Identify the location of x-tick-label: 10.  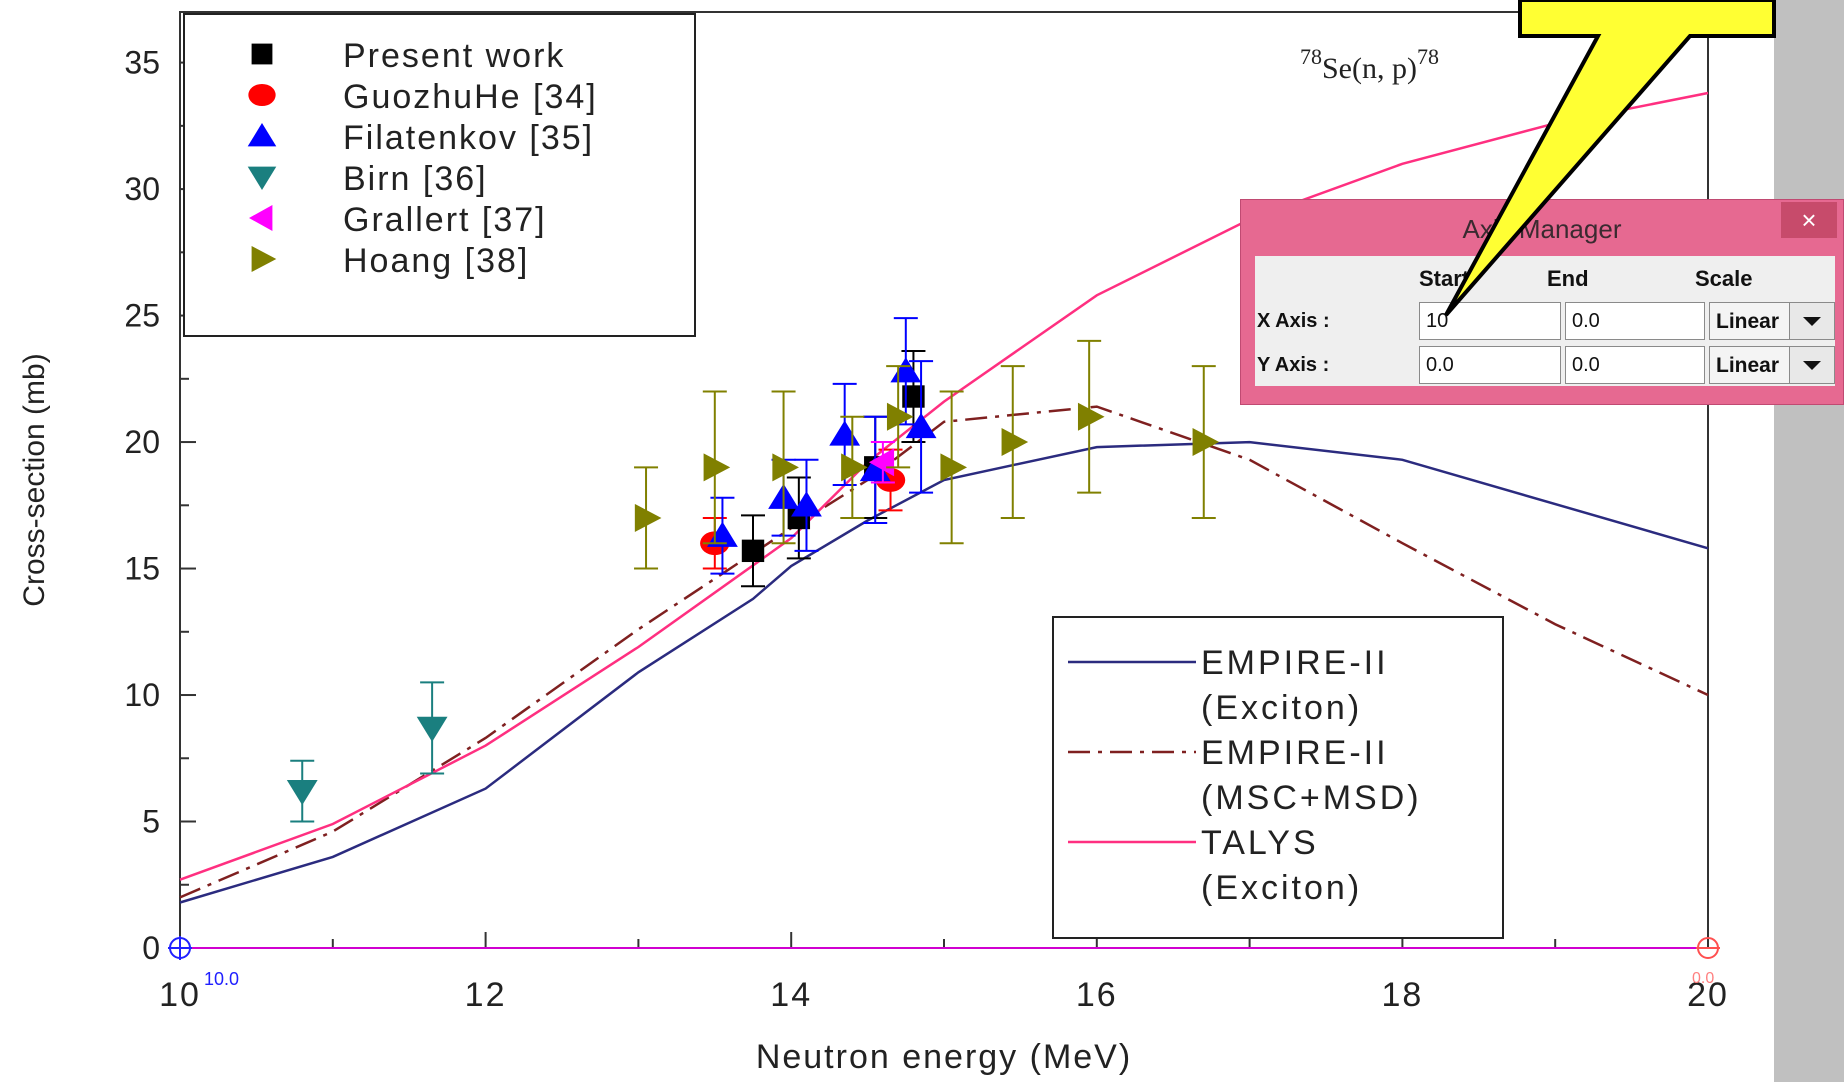
(180, 995).